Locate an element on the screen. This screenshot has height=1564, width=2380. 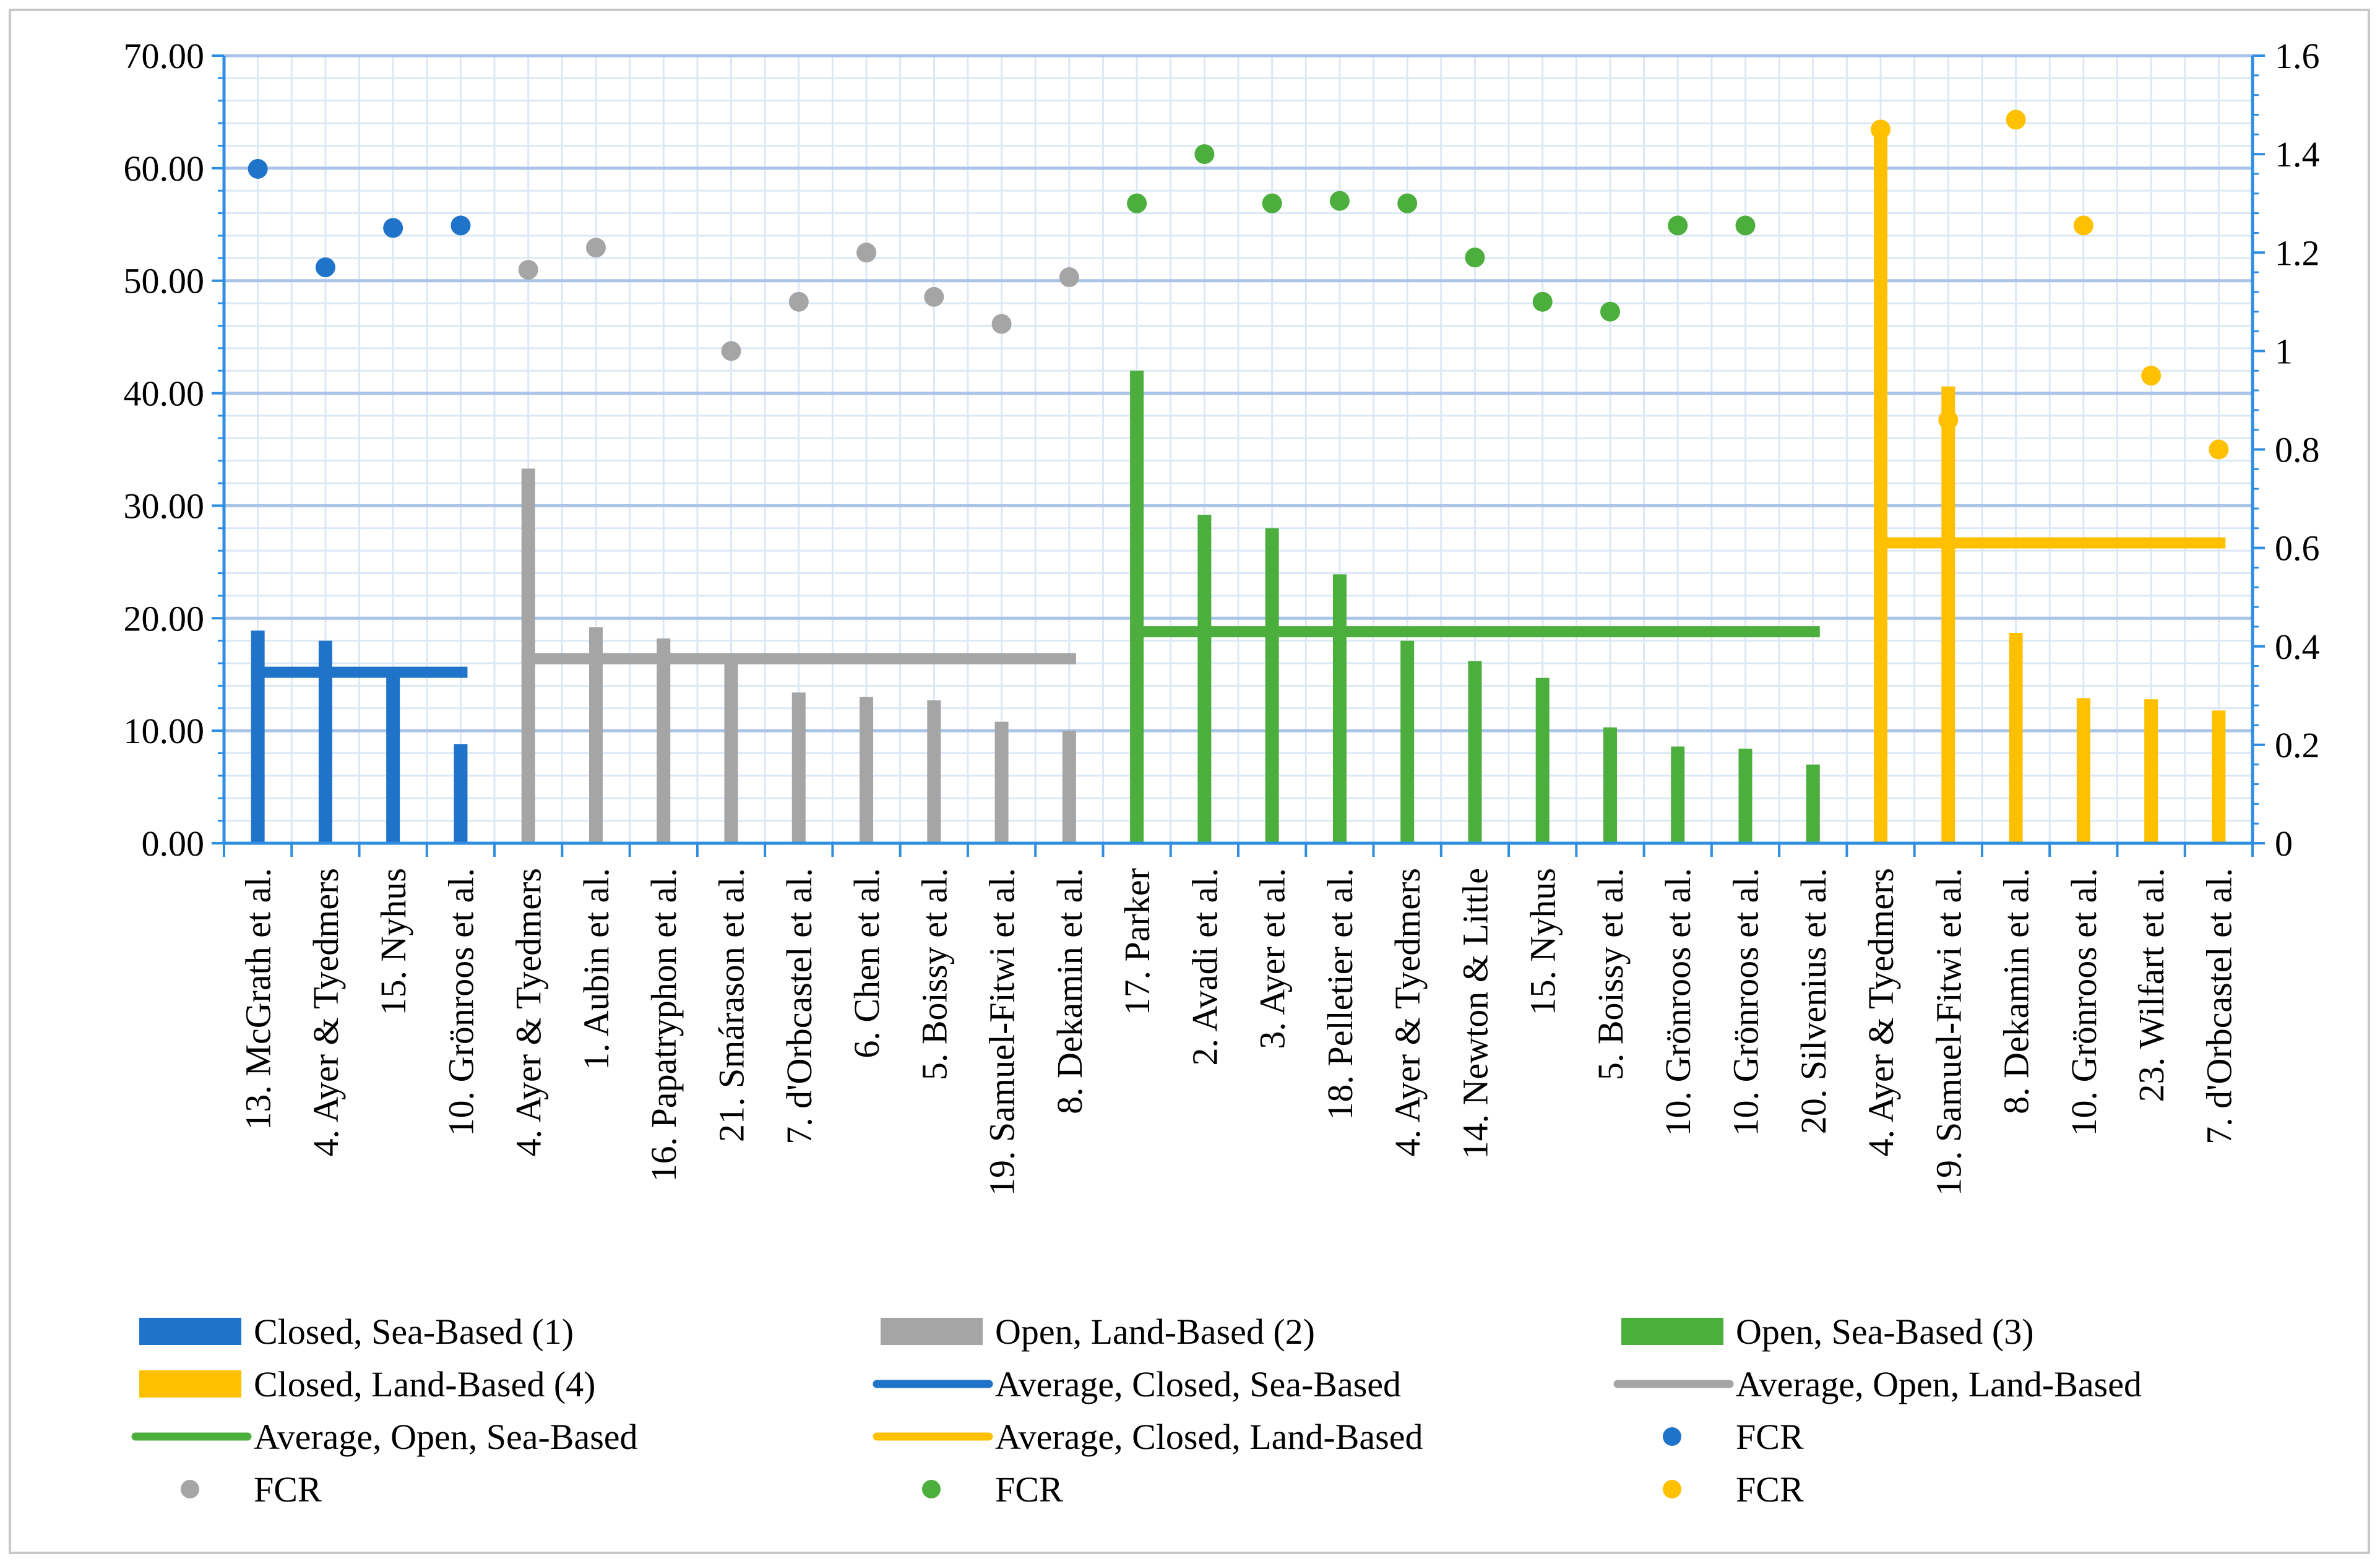
y-tick-label-right: 0 is located at coordinates (2284, 843).